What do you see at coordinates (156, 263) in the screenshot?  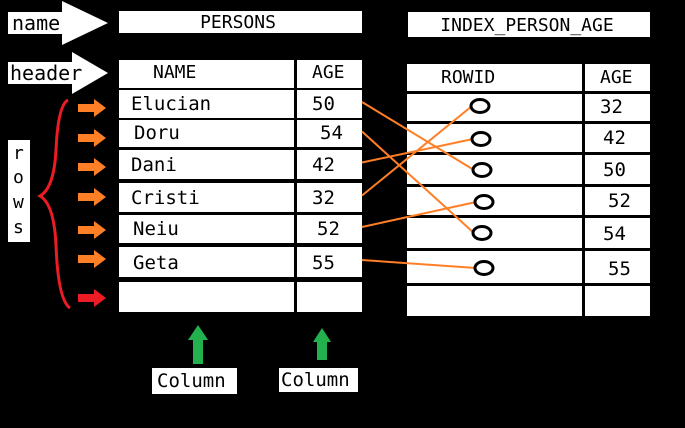 I see `persons-name: Geta` at bounding box center [156, 263].